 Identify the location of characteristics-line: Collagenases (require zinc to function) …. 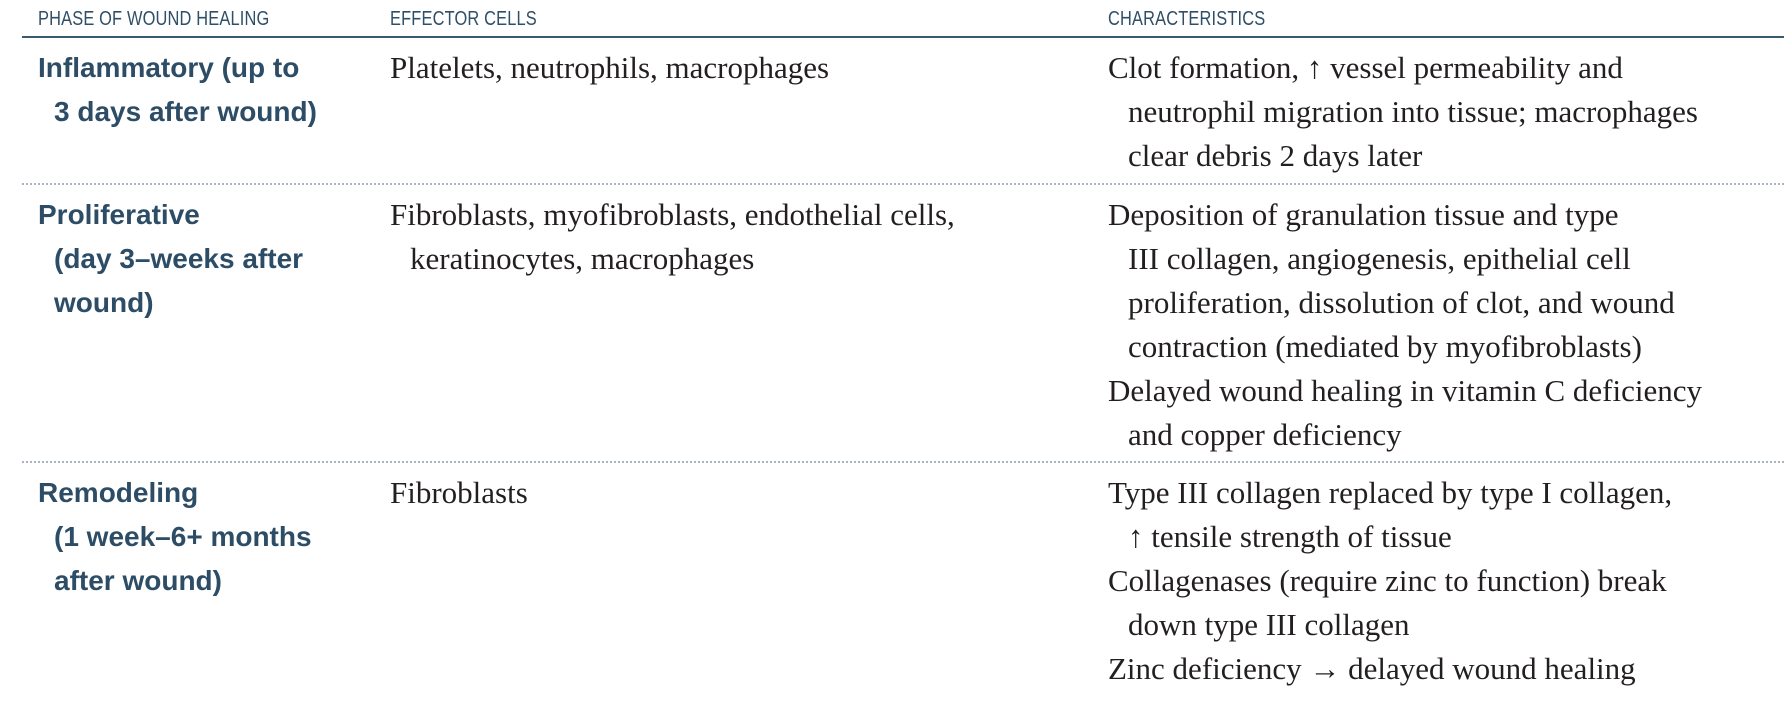
(1387, 580).